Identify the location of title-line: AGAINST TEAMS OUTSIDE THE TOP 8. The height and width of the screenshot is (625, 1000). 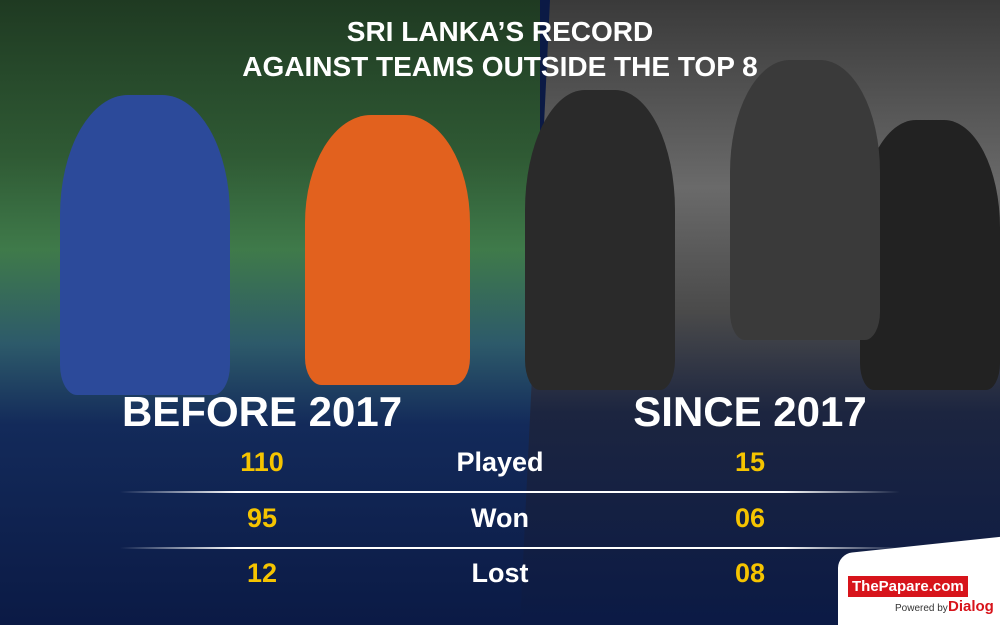
(500, 66).